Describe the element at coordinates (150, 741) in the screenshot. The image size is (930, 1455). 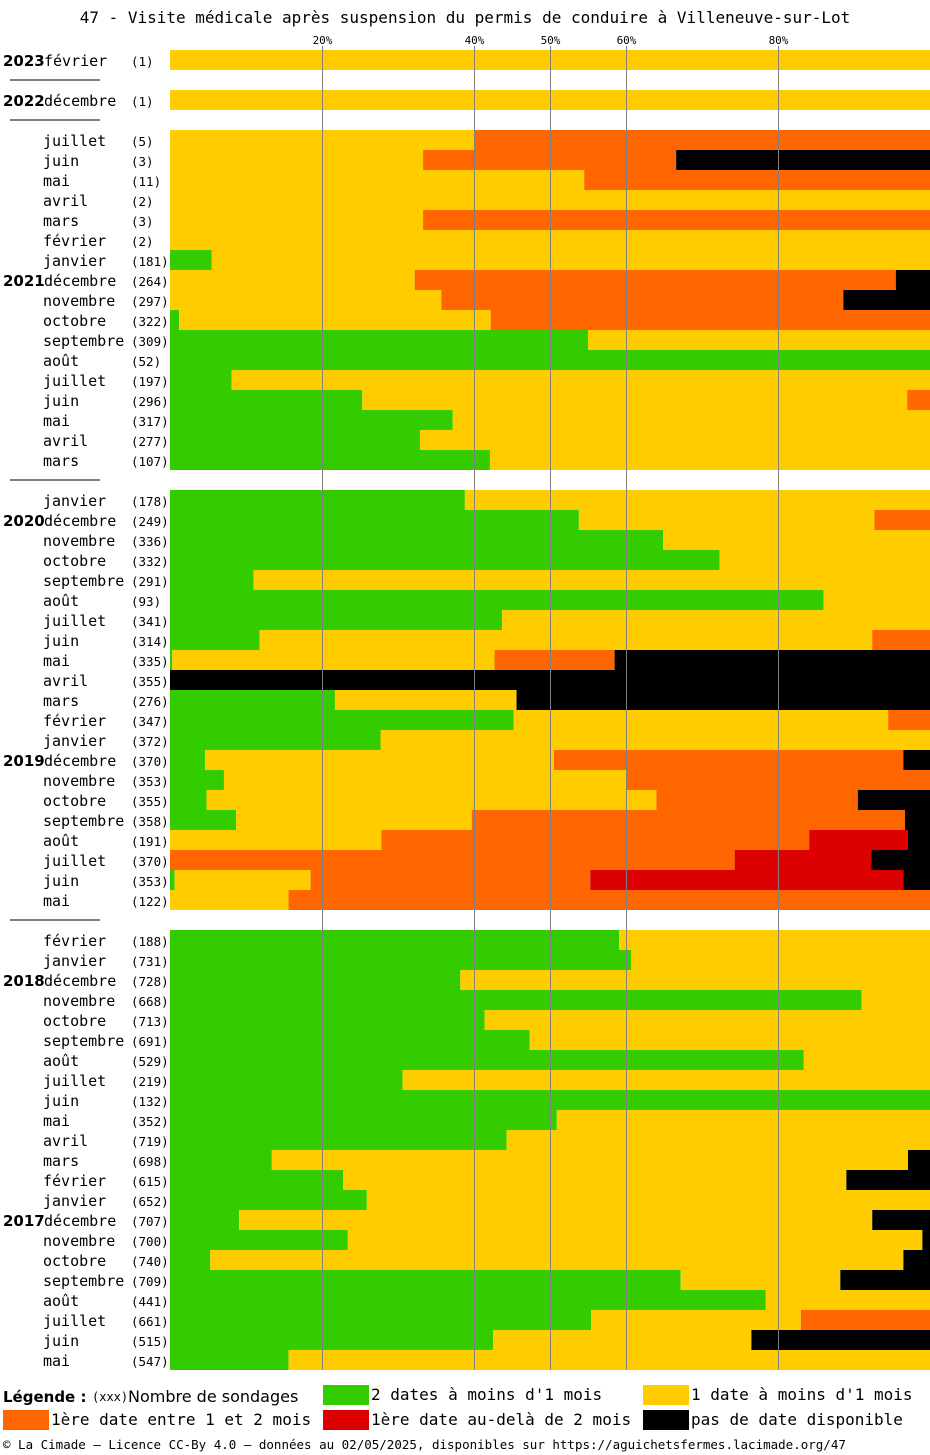
I see `row-count-label: (372)` at that location.